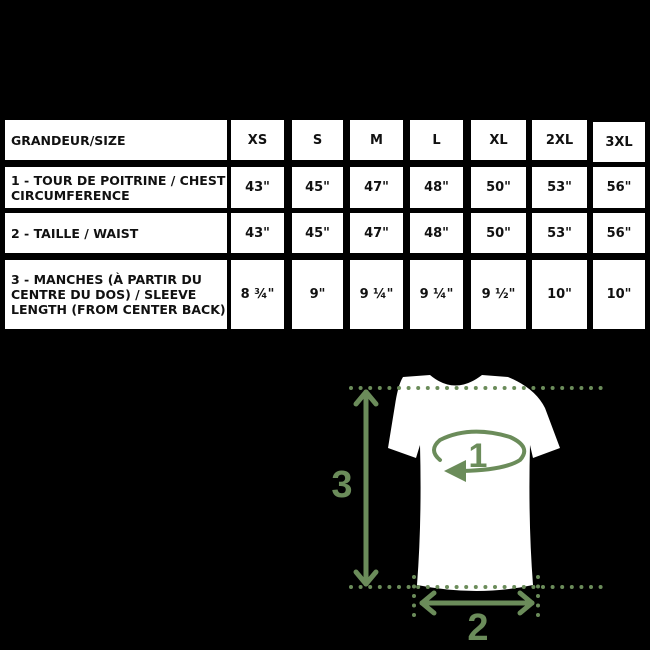  I want to click on header-size-cell: 2XL, so click(559, 140).